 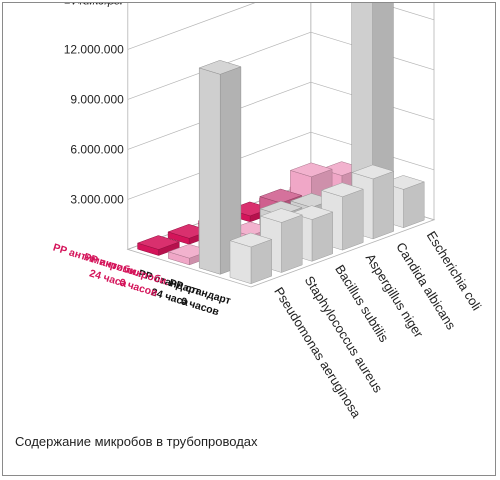 I want to click on series-label: PP антимикроби.24 часа, so click(x=93, y=267).